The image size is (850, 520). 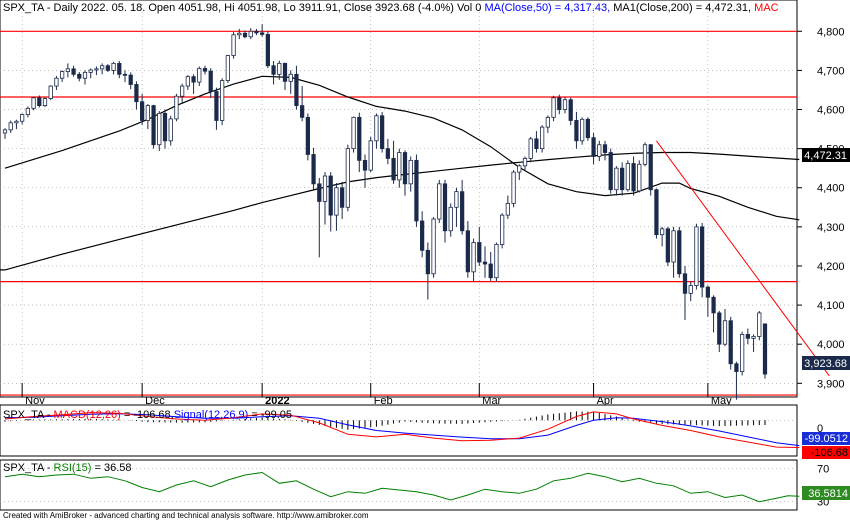 I want to click on trendline, so click(x=743, y=258).